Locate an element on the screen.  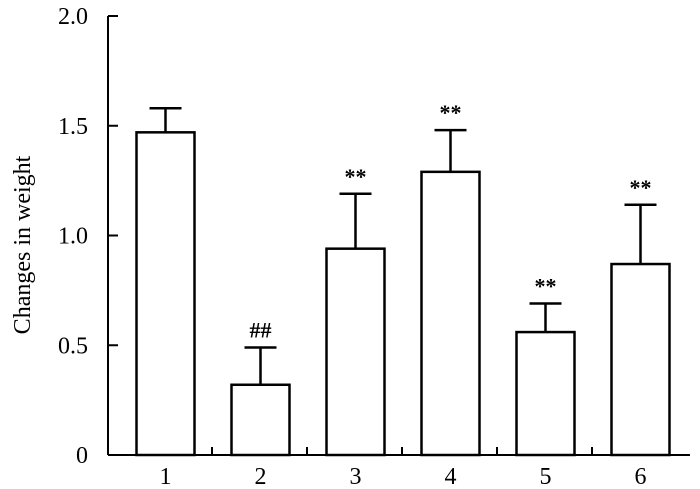
x-tick-label: 5 is located at coordinates (546, 476).